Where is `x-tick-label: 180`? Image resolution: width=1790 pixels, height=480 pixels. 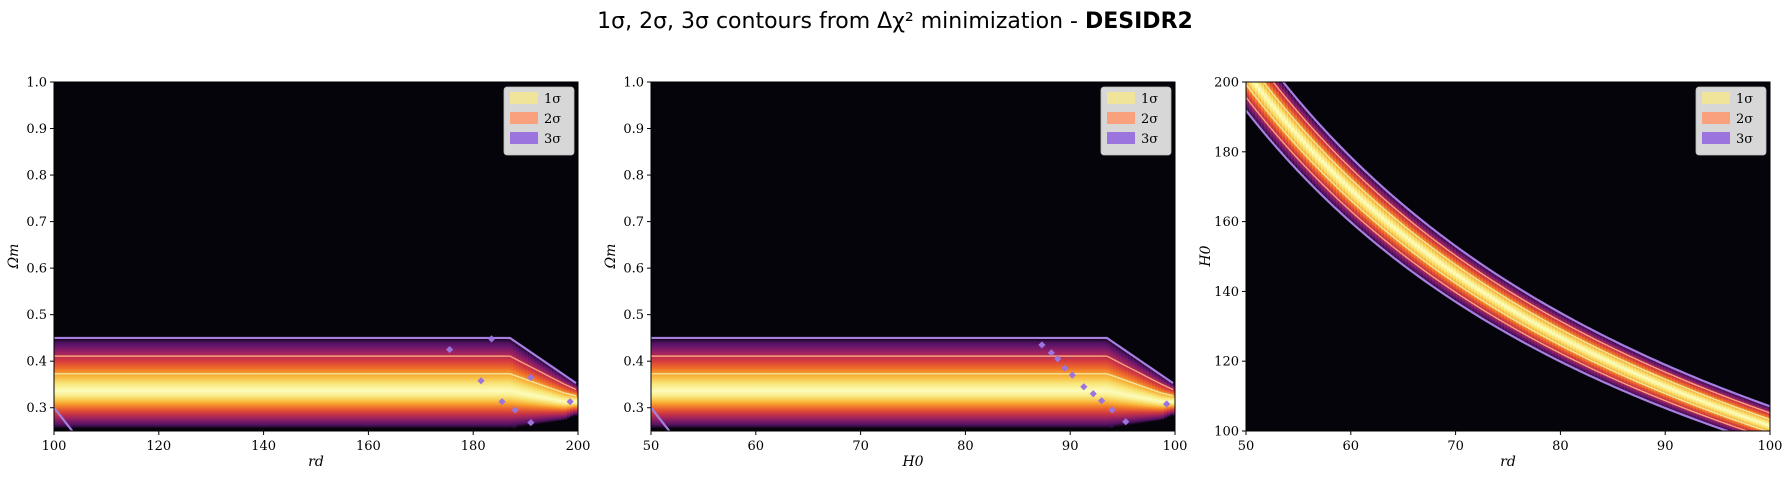
x-tick-label: 180 is located at coordinates (473, 446).